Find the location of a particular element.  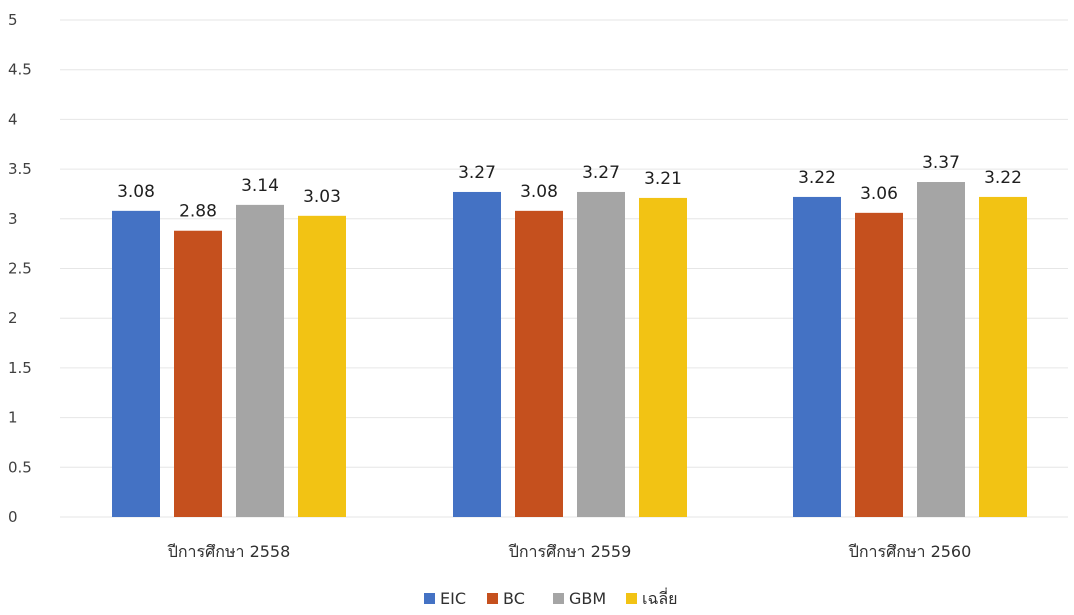

legend-label: เฉลี่ย is located at coordinates (660, 597).